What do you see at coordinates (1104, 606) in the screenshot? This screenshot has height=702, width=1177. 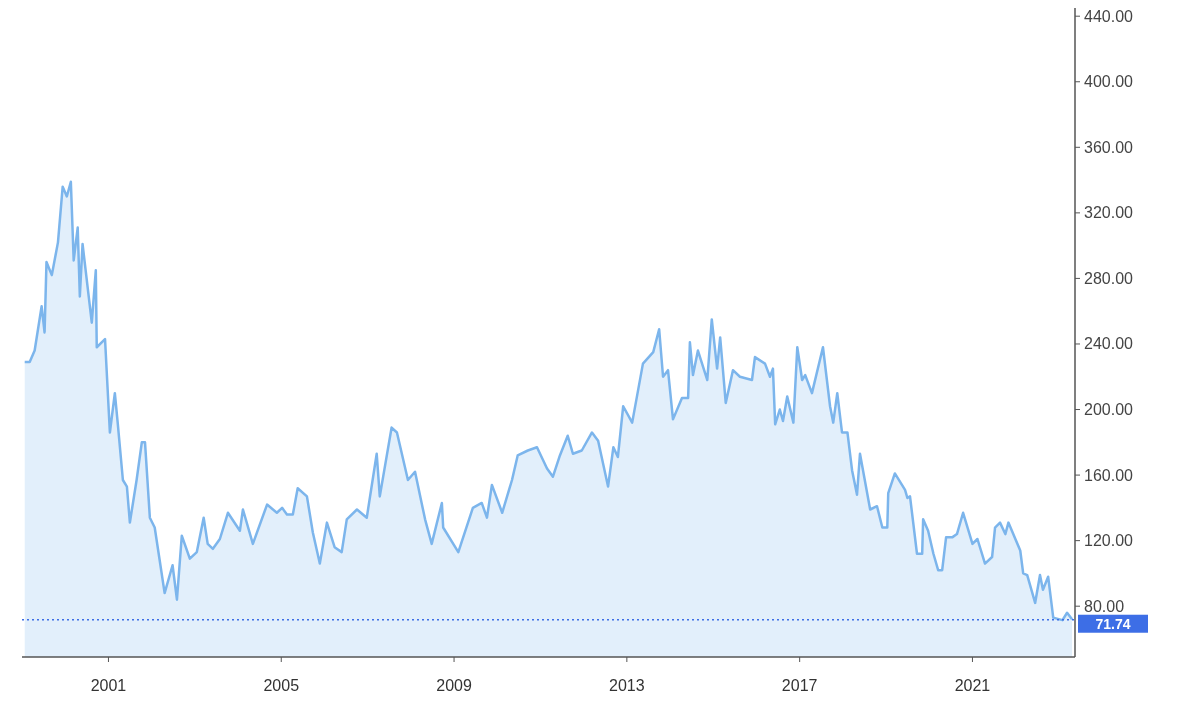 I see `y-tick-label: 80.00` at bounding box center [1104, 606].